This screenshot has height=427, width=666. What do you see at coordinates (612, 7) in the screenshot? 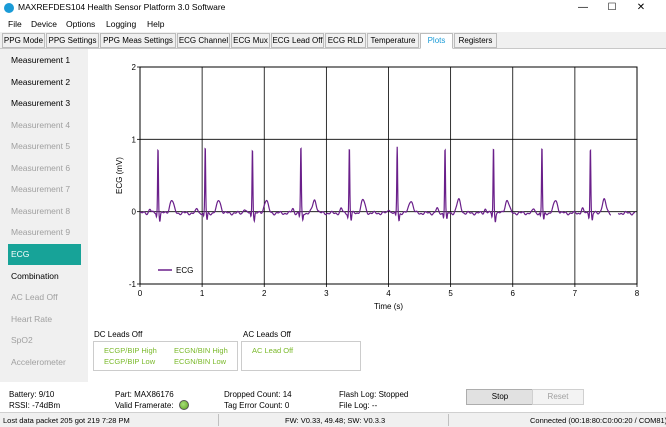
I see `maximize-button: ☐` at bounding box center [612, 7].